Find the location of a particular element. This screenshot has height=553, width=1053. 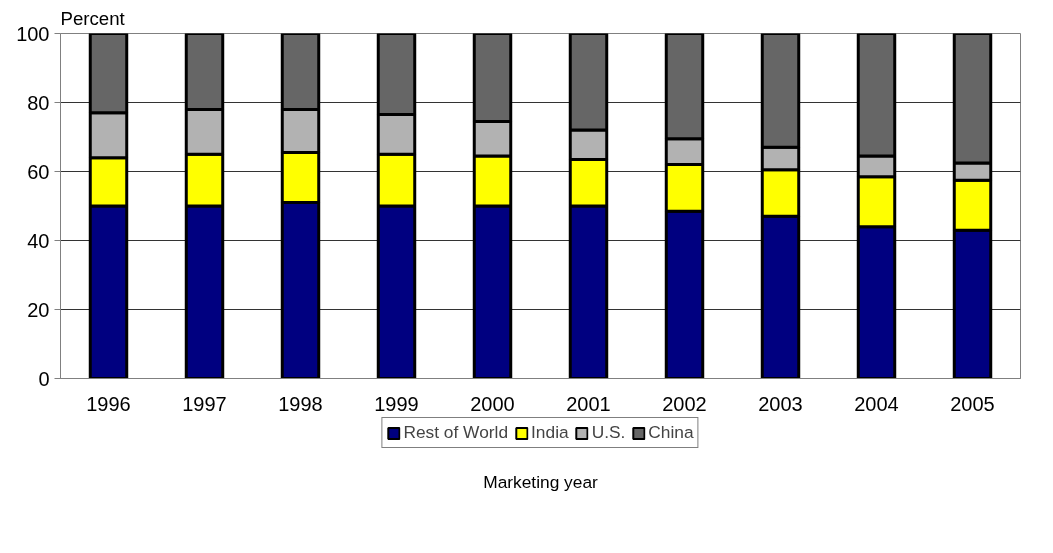

x-tick-label: 2000 is located at coordinates (492, 403).